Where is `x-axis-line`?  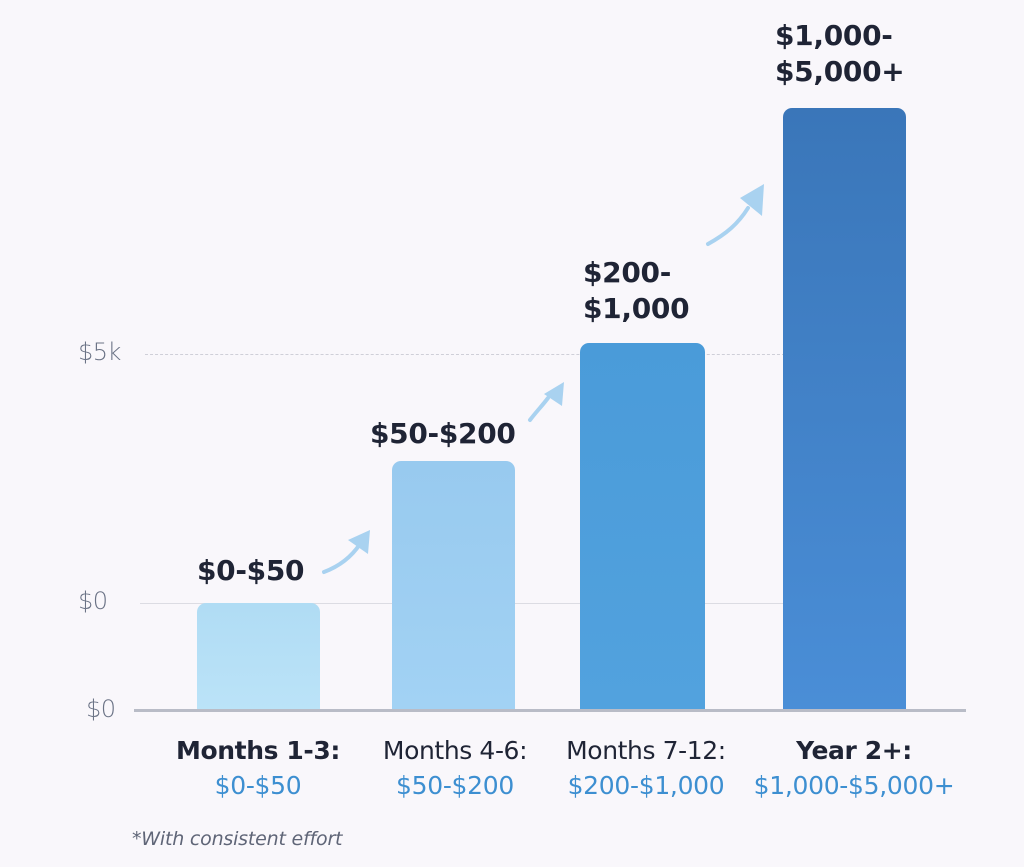 x-axis-line is located at coordinates (550, 710).